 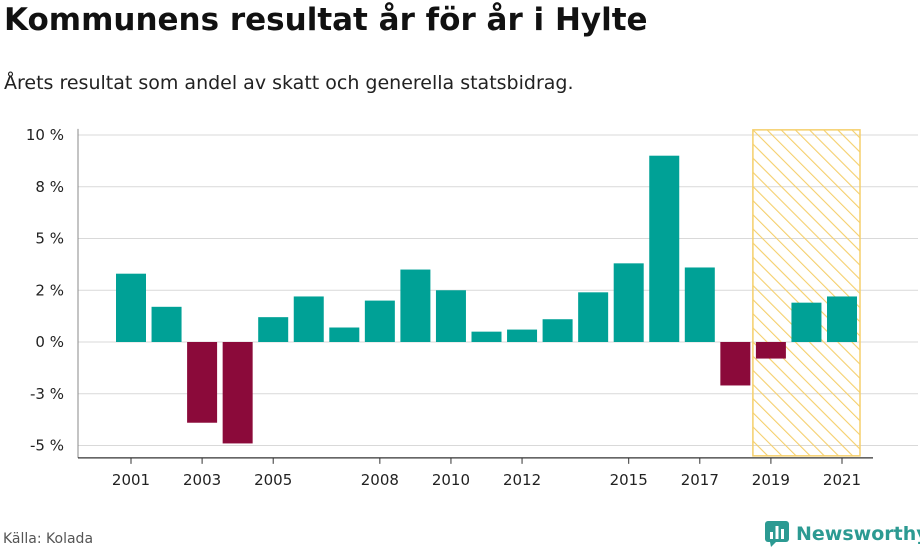 I want to click on y-tick-label: 5 %, so click(x=49, y=239).